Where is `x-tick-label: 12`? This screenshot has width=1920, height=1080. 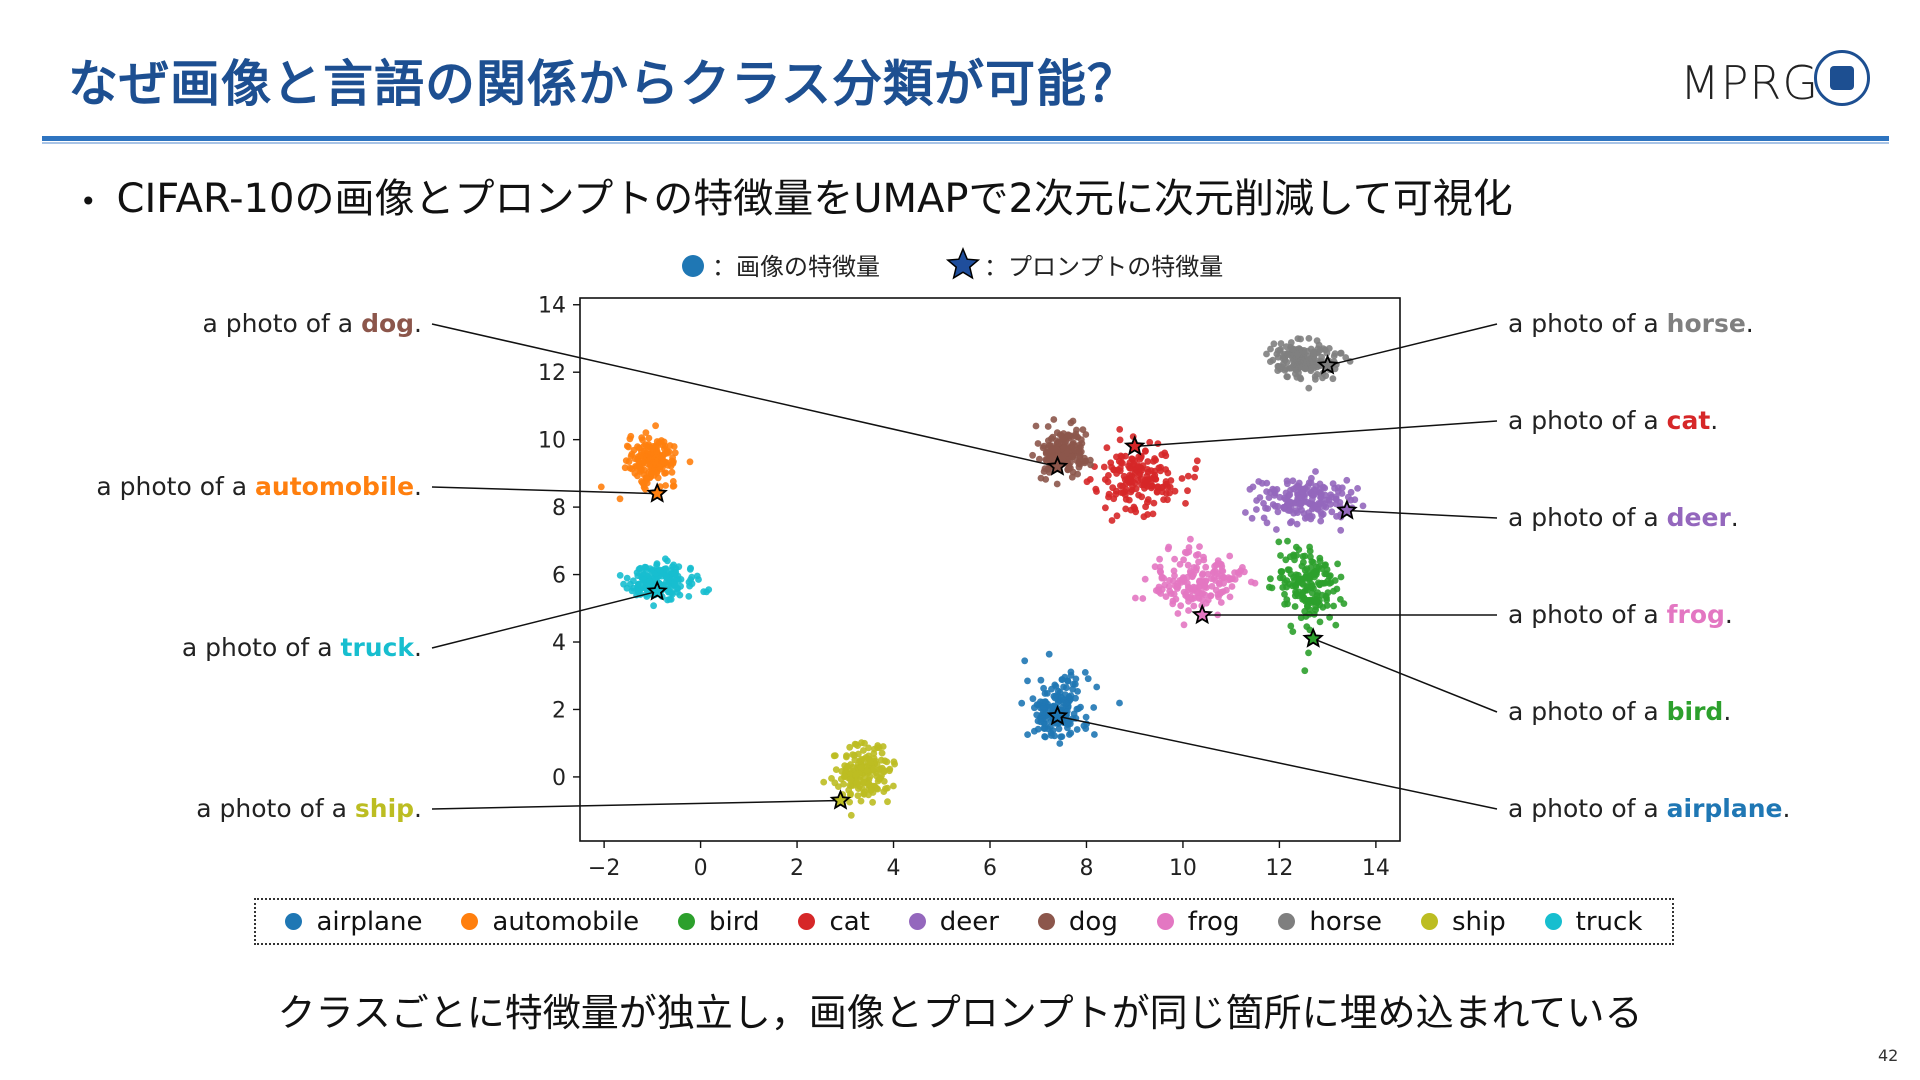 x-tick-label: 12 is located at coordinates (1279, 868).